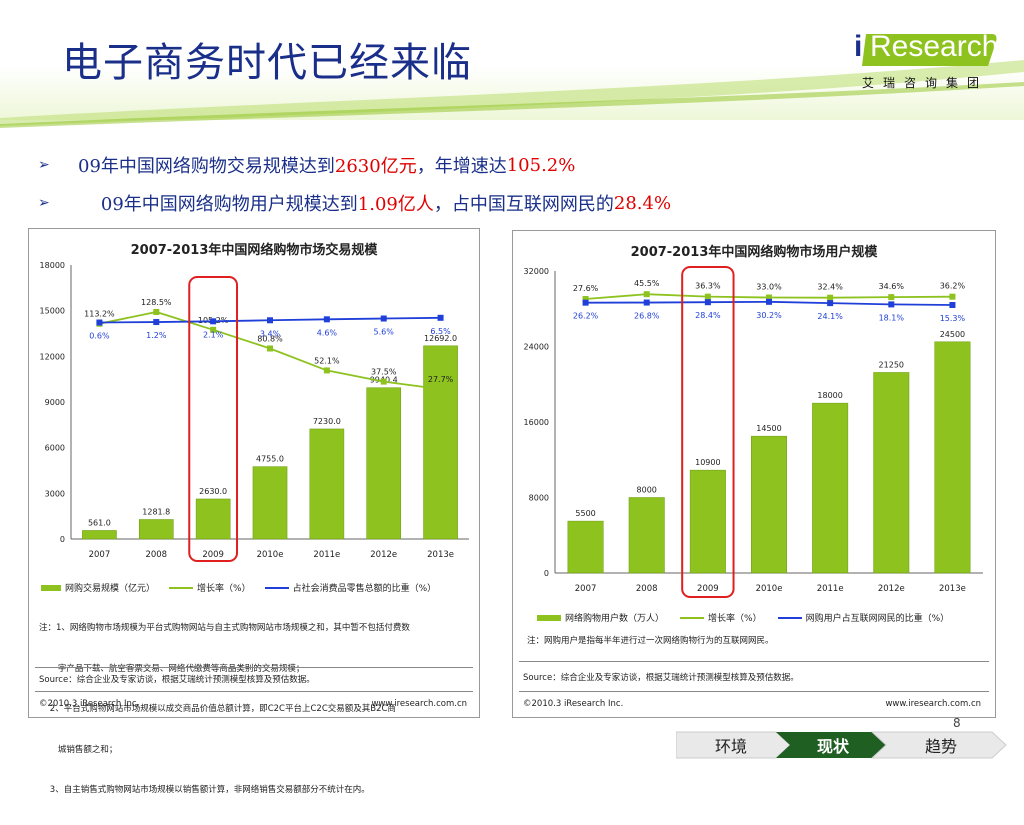 The width and height of the screenshot is (1024, 825). Describe the element at coordinates (52, 311) in the screenshot. I see `y-tick-label: 15000` at that location.